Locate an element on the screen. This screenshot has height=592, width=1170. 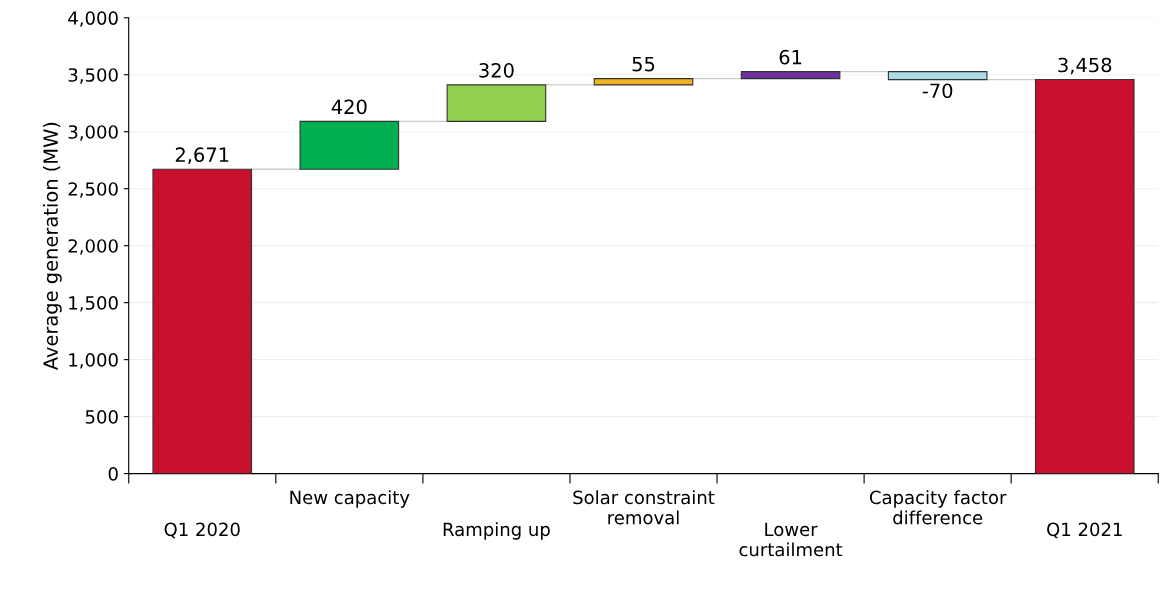
y-tick-label: 3,500 is located at coordinates (93, 76).